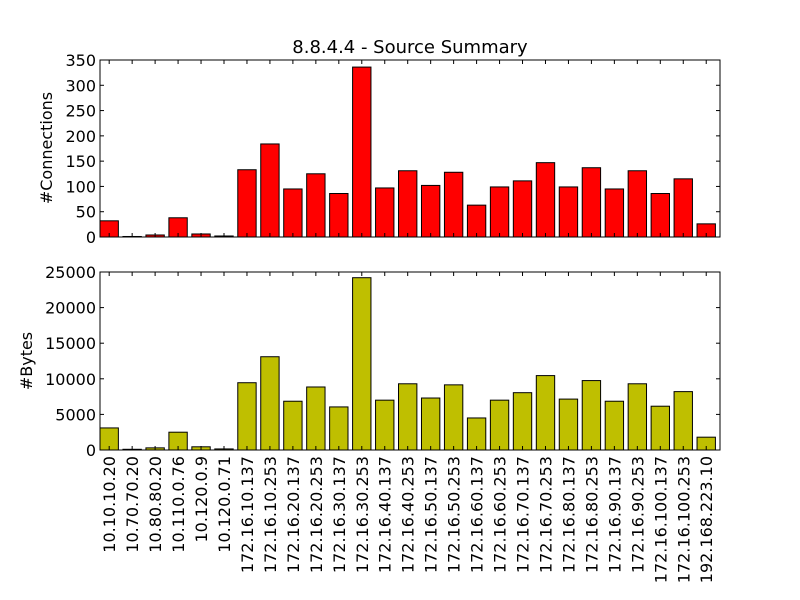 This screenshot has width=800, height=600. What do you see at coordinates (410, 47) in the screenshot?
I see `chart-title: 8.8.4.4 - Source Summary` at bounding box center [410, 47].